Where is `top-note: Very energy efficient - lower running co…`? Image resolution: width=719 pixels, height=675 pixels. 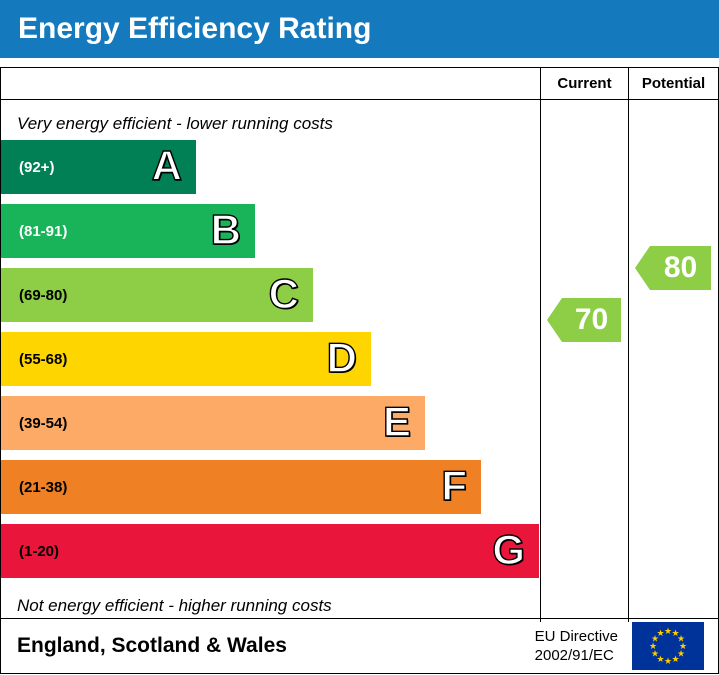 top-note: Very energy efficient - lower running co… is located at coordinates (175, 123).